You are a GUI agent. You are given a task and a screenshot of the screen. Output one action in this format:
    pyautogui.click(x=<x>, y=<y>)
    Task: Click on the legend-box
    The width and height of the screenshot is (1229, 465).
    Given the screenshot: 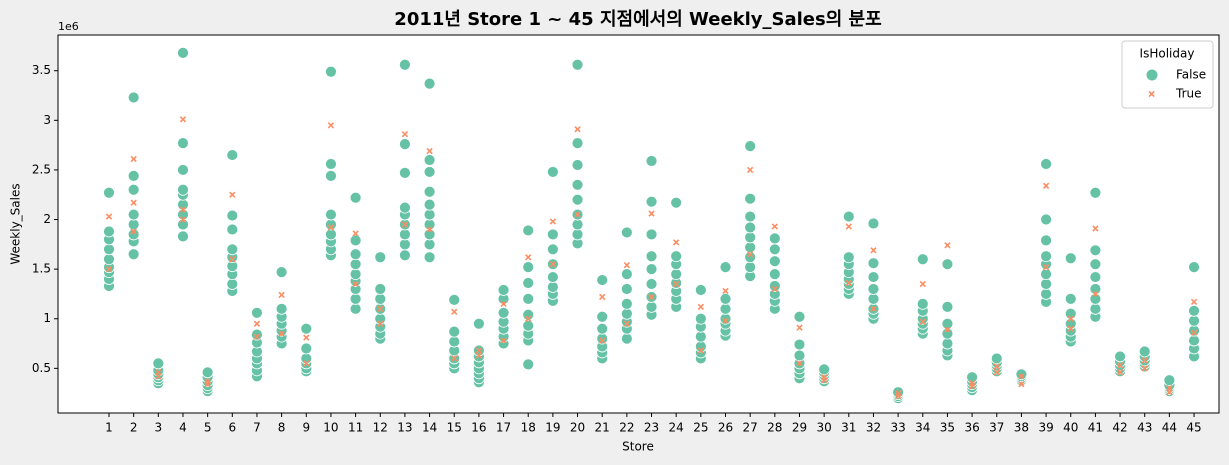 What is the action you would take?
    pyautogui.click(x=1167, y=74)
    